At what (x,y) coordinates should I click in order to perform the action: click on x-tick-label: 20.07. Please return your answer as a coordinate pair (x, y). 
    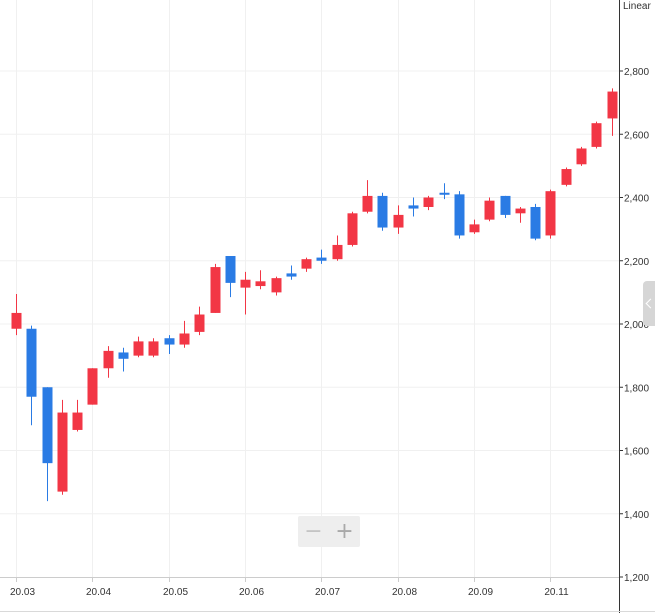
    Looking at the image, I should click on (327, 592).